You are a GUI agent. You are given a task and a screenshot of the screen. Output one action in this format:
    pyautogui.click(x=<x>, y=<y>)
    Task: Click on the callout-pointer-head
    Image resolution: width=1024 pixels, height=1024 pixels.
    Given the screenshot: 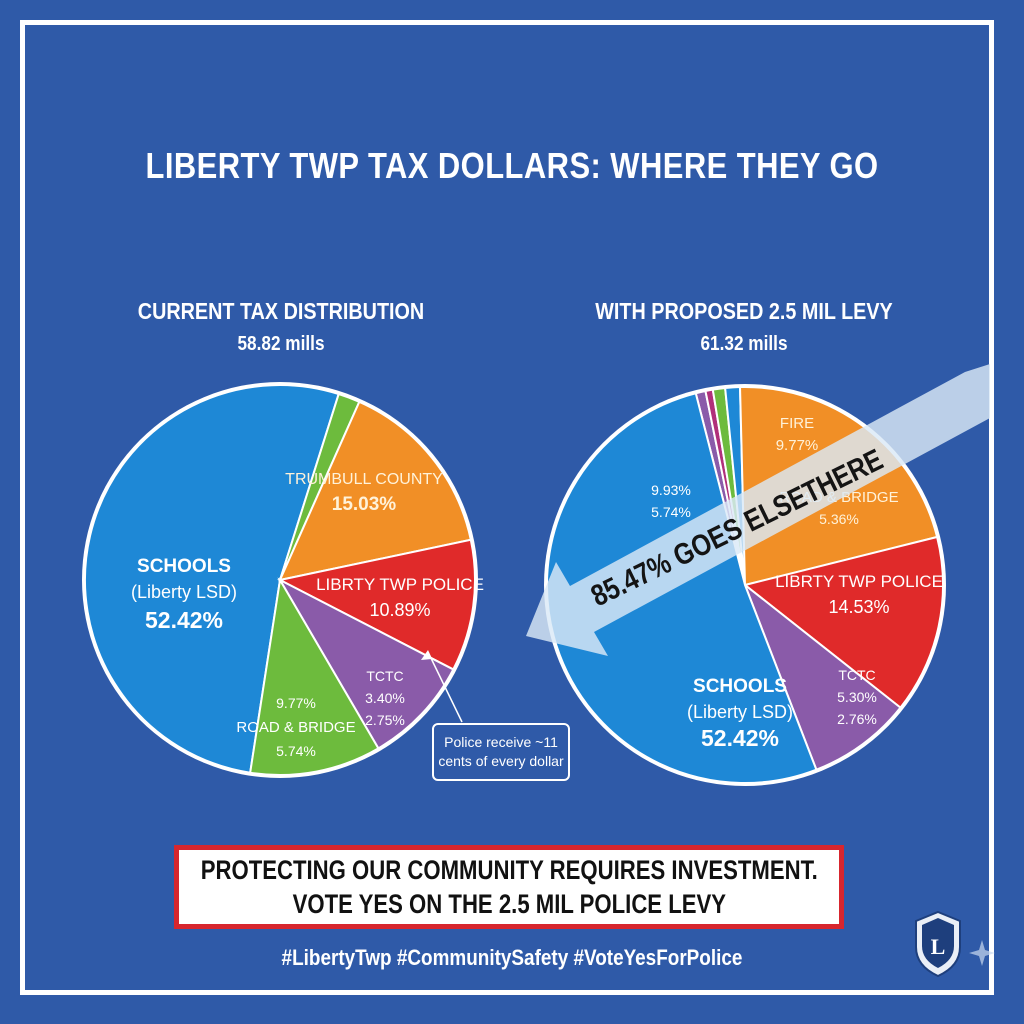 What is the action you would take?
    pyautogui.click(x=426, y=655)
    